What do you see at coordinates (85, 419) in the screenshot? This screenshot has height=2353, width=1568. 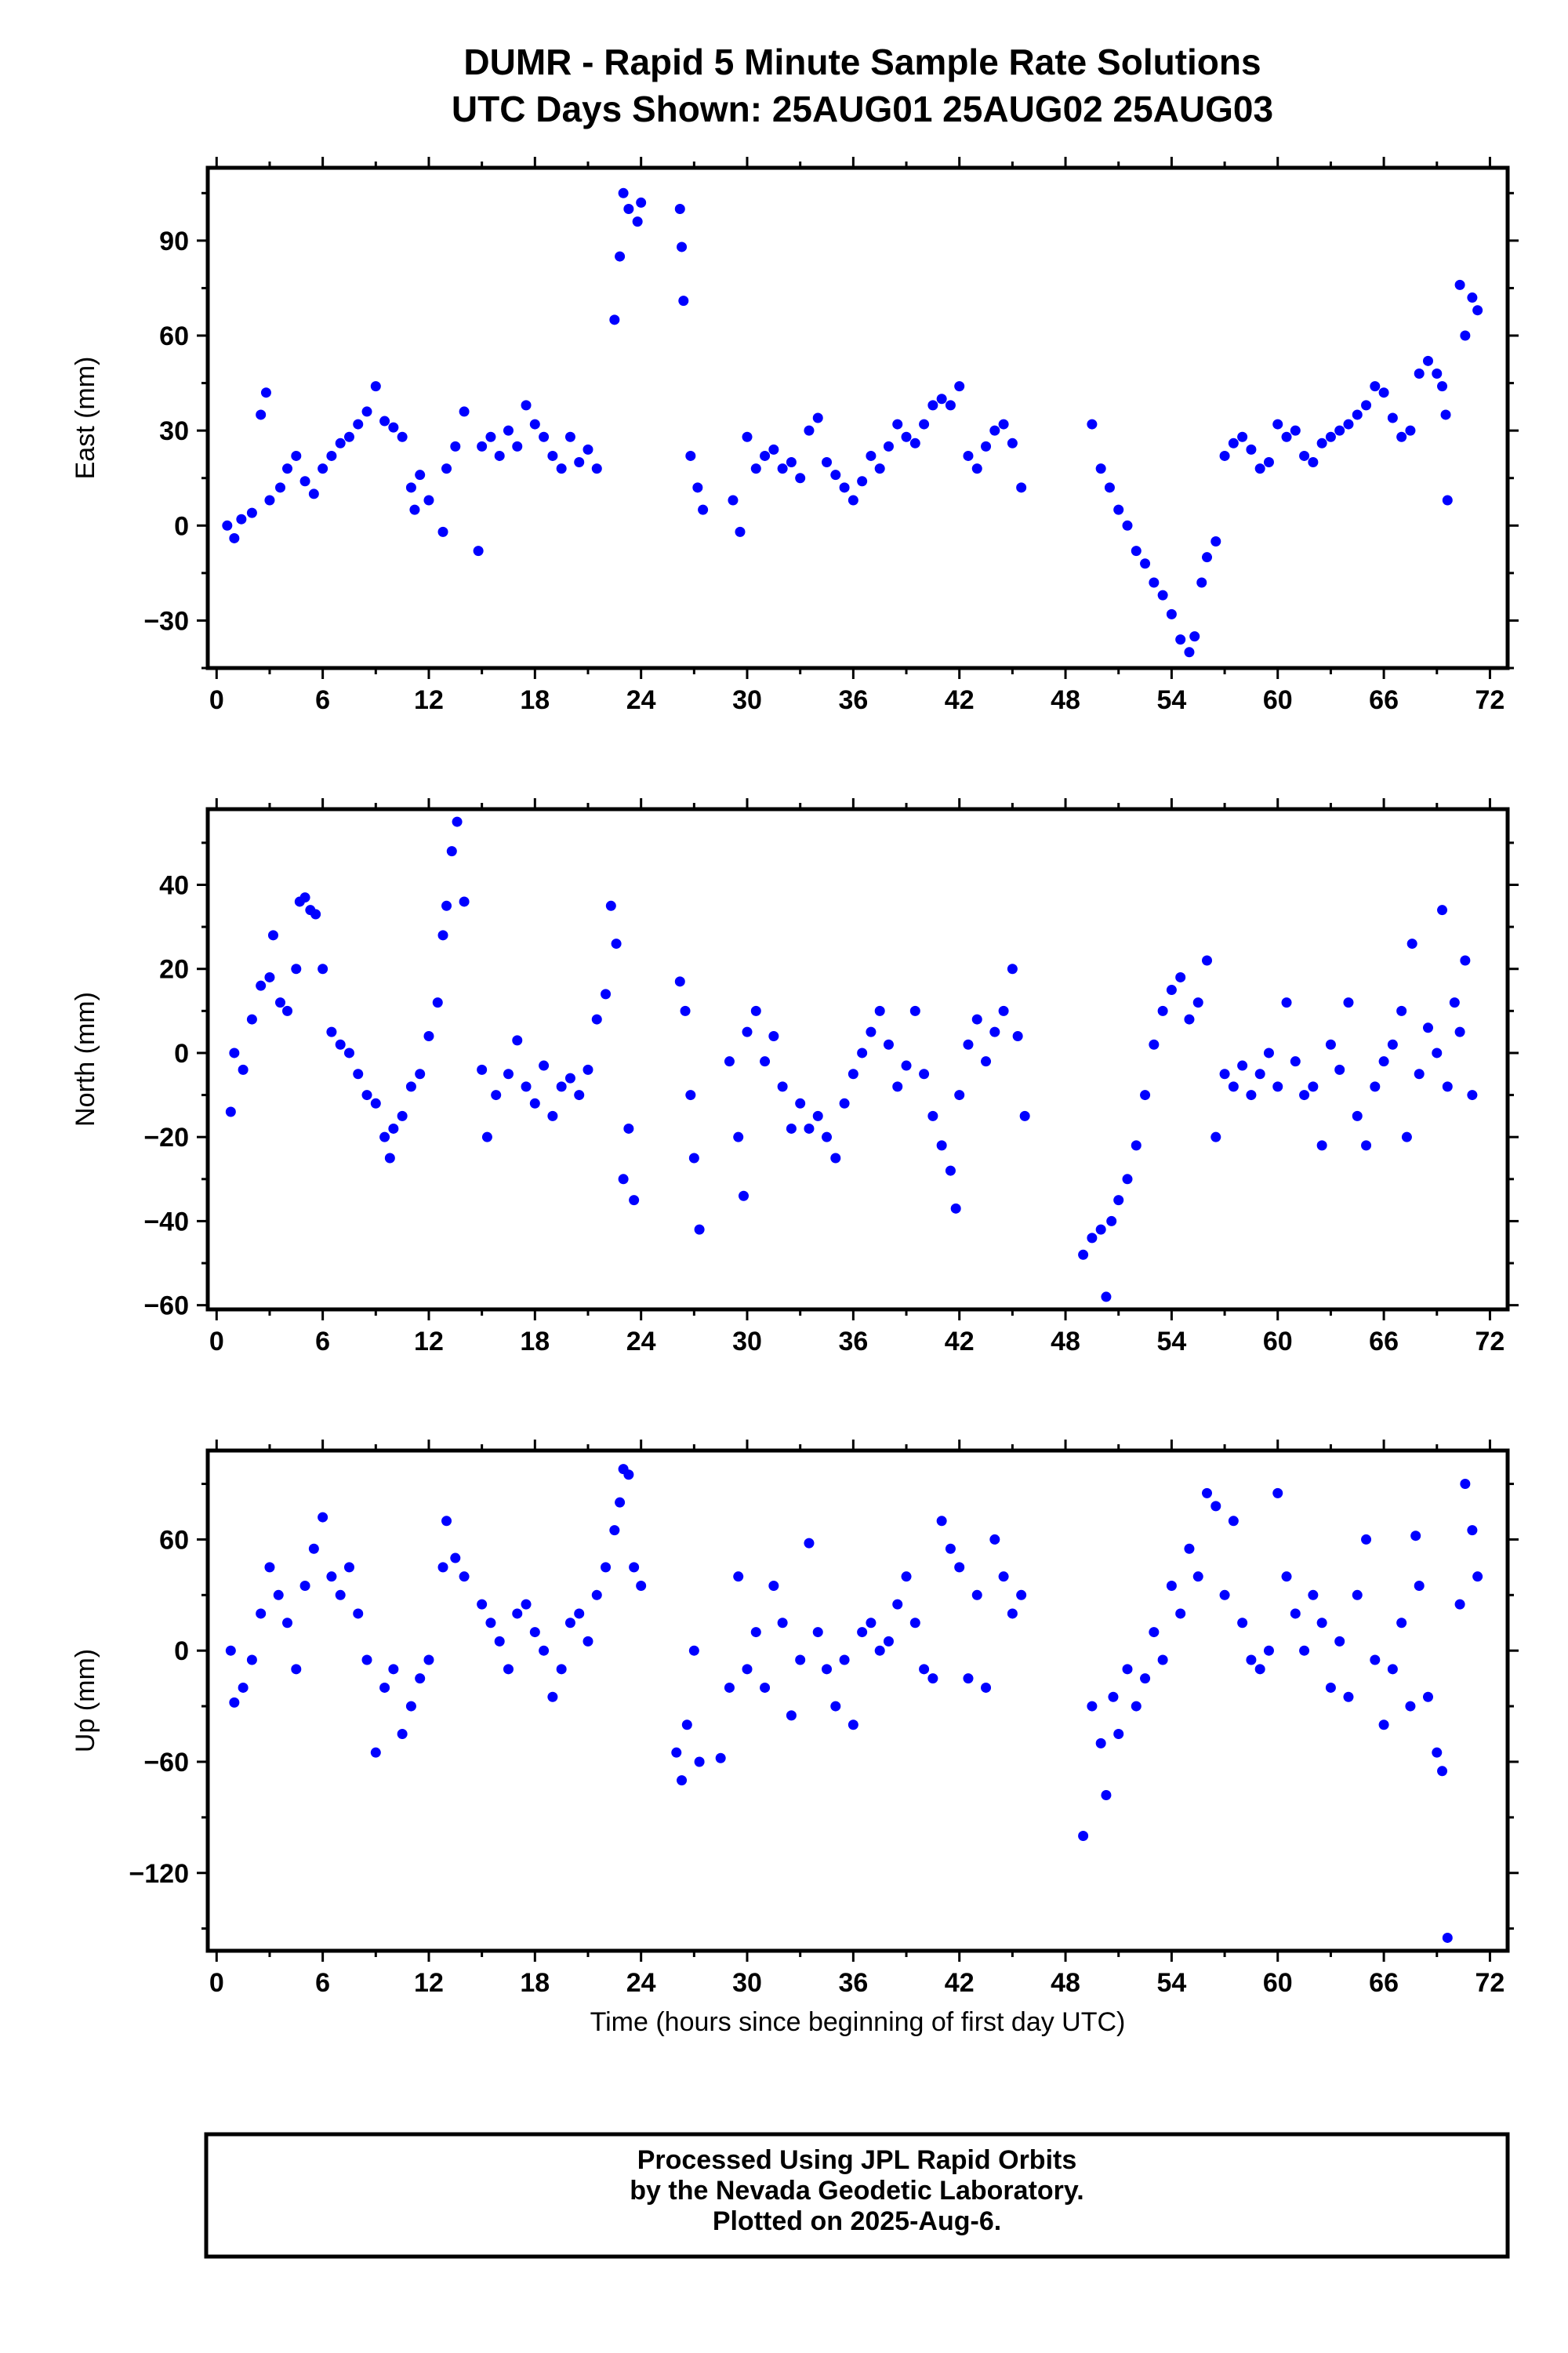 I see `y-axis-label: East (mm)` at bounding box center [85, 419].